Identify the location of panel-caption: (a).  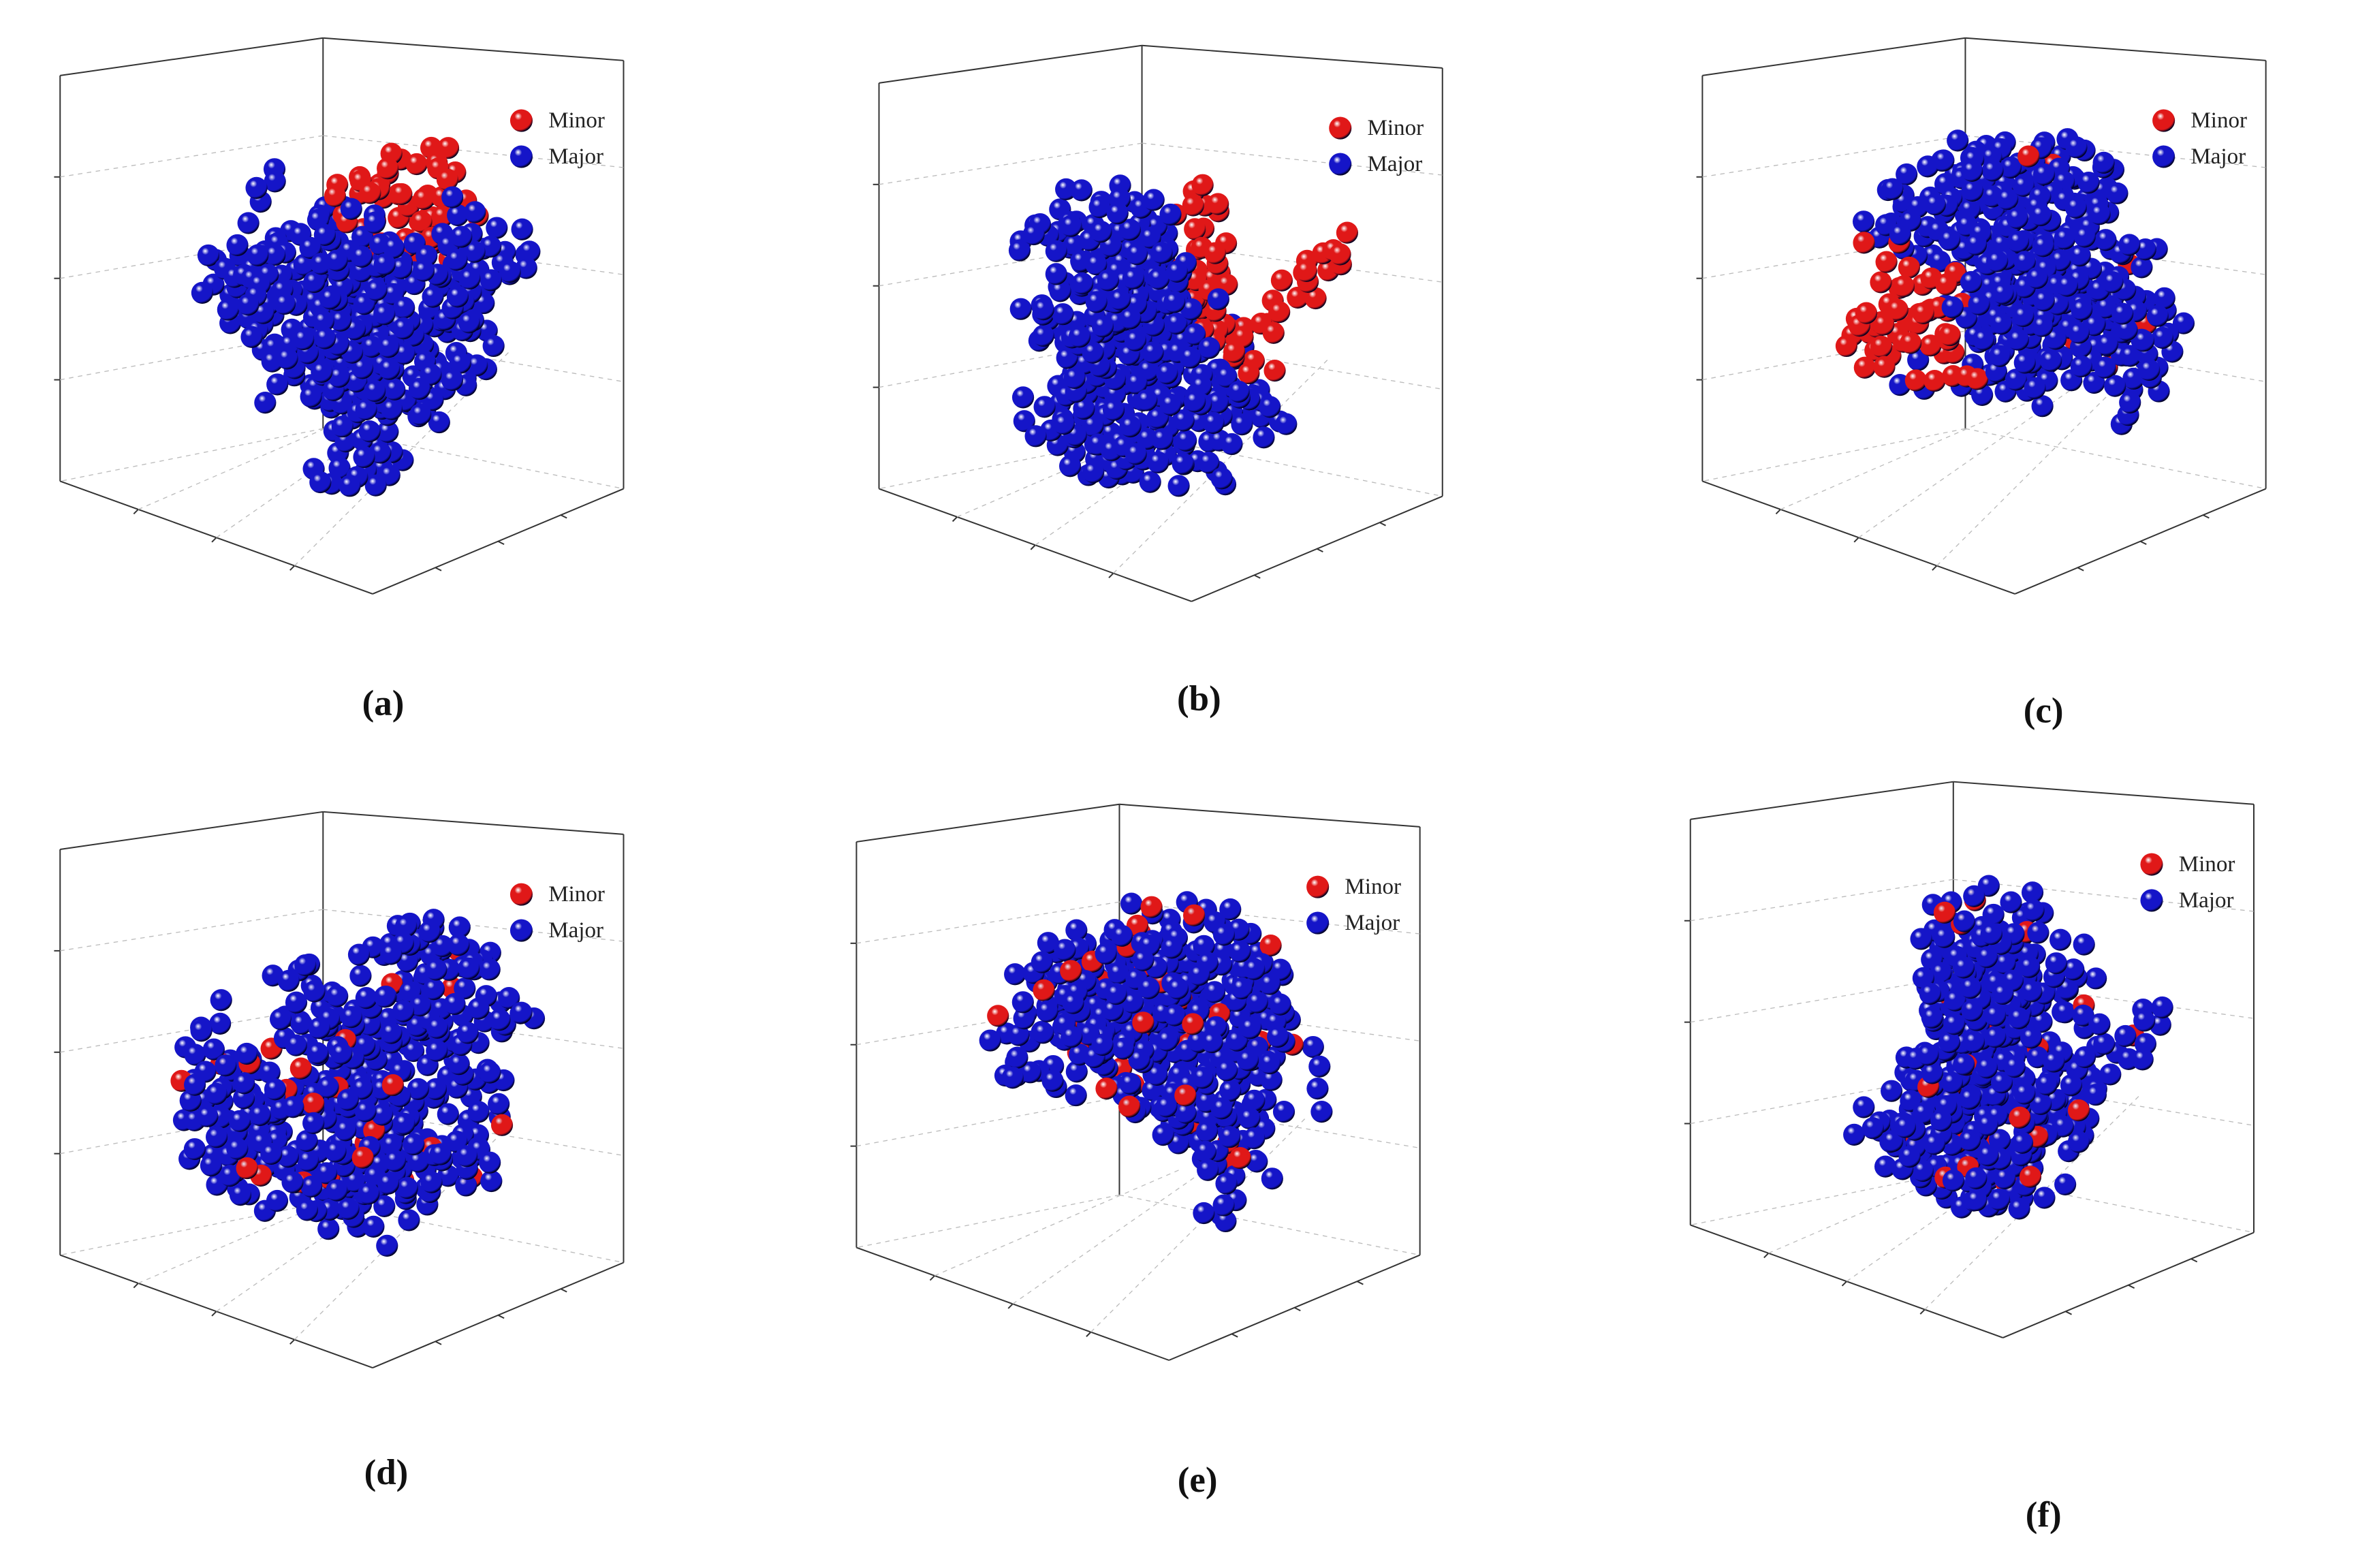
(384, 703).